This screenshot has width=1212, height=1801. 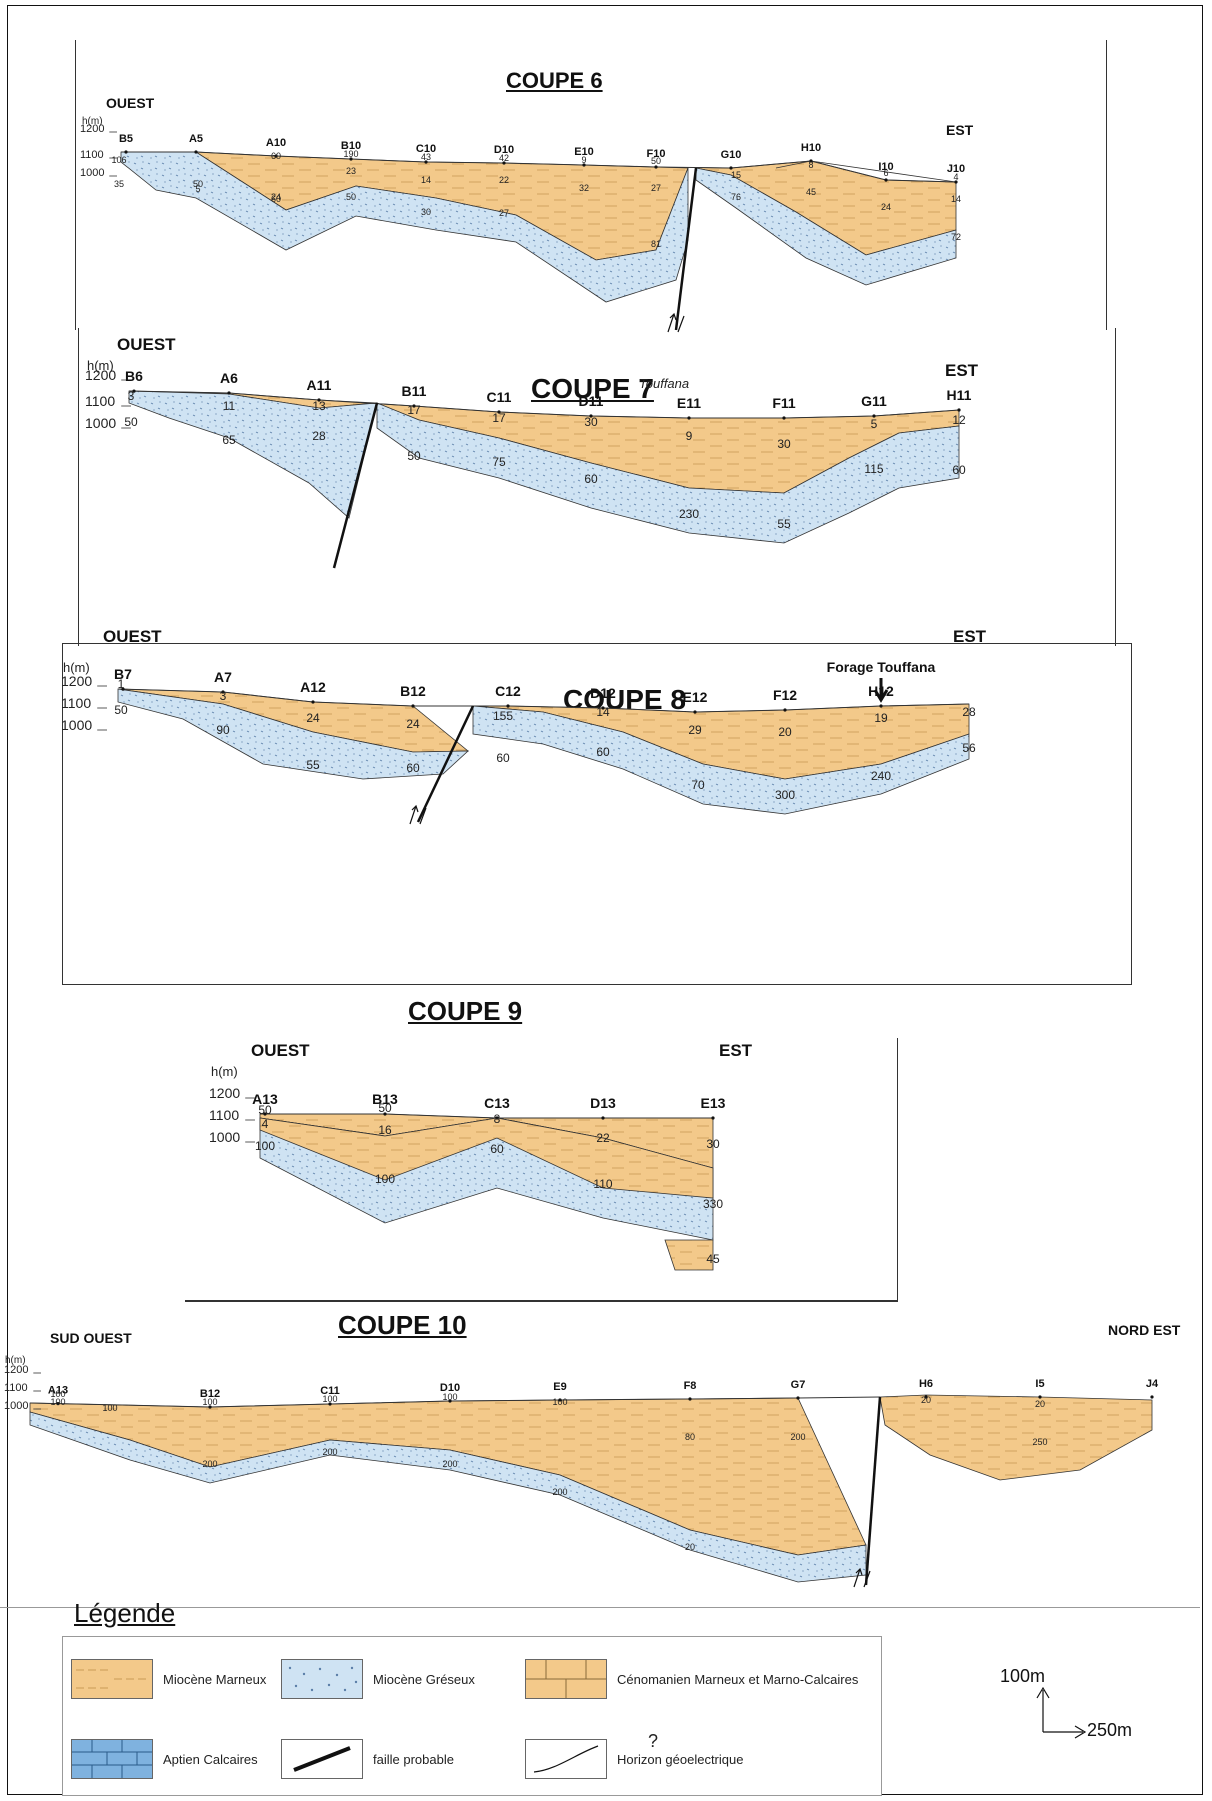 I want to click on legend-label: Aptien Calcaires, so click(x=210, y=1759).